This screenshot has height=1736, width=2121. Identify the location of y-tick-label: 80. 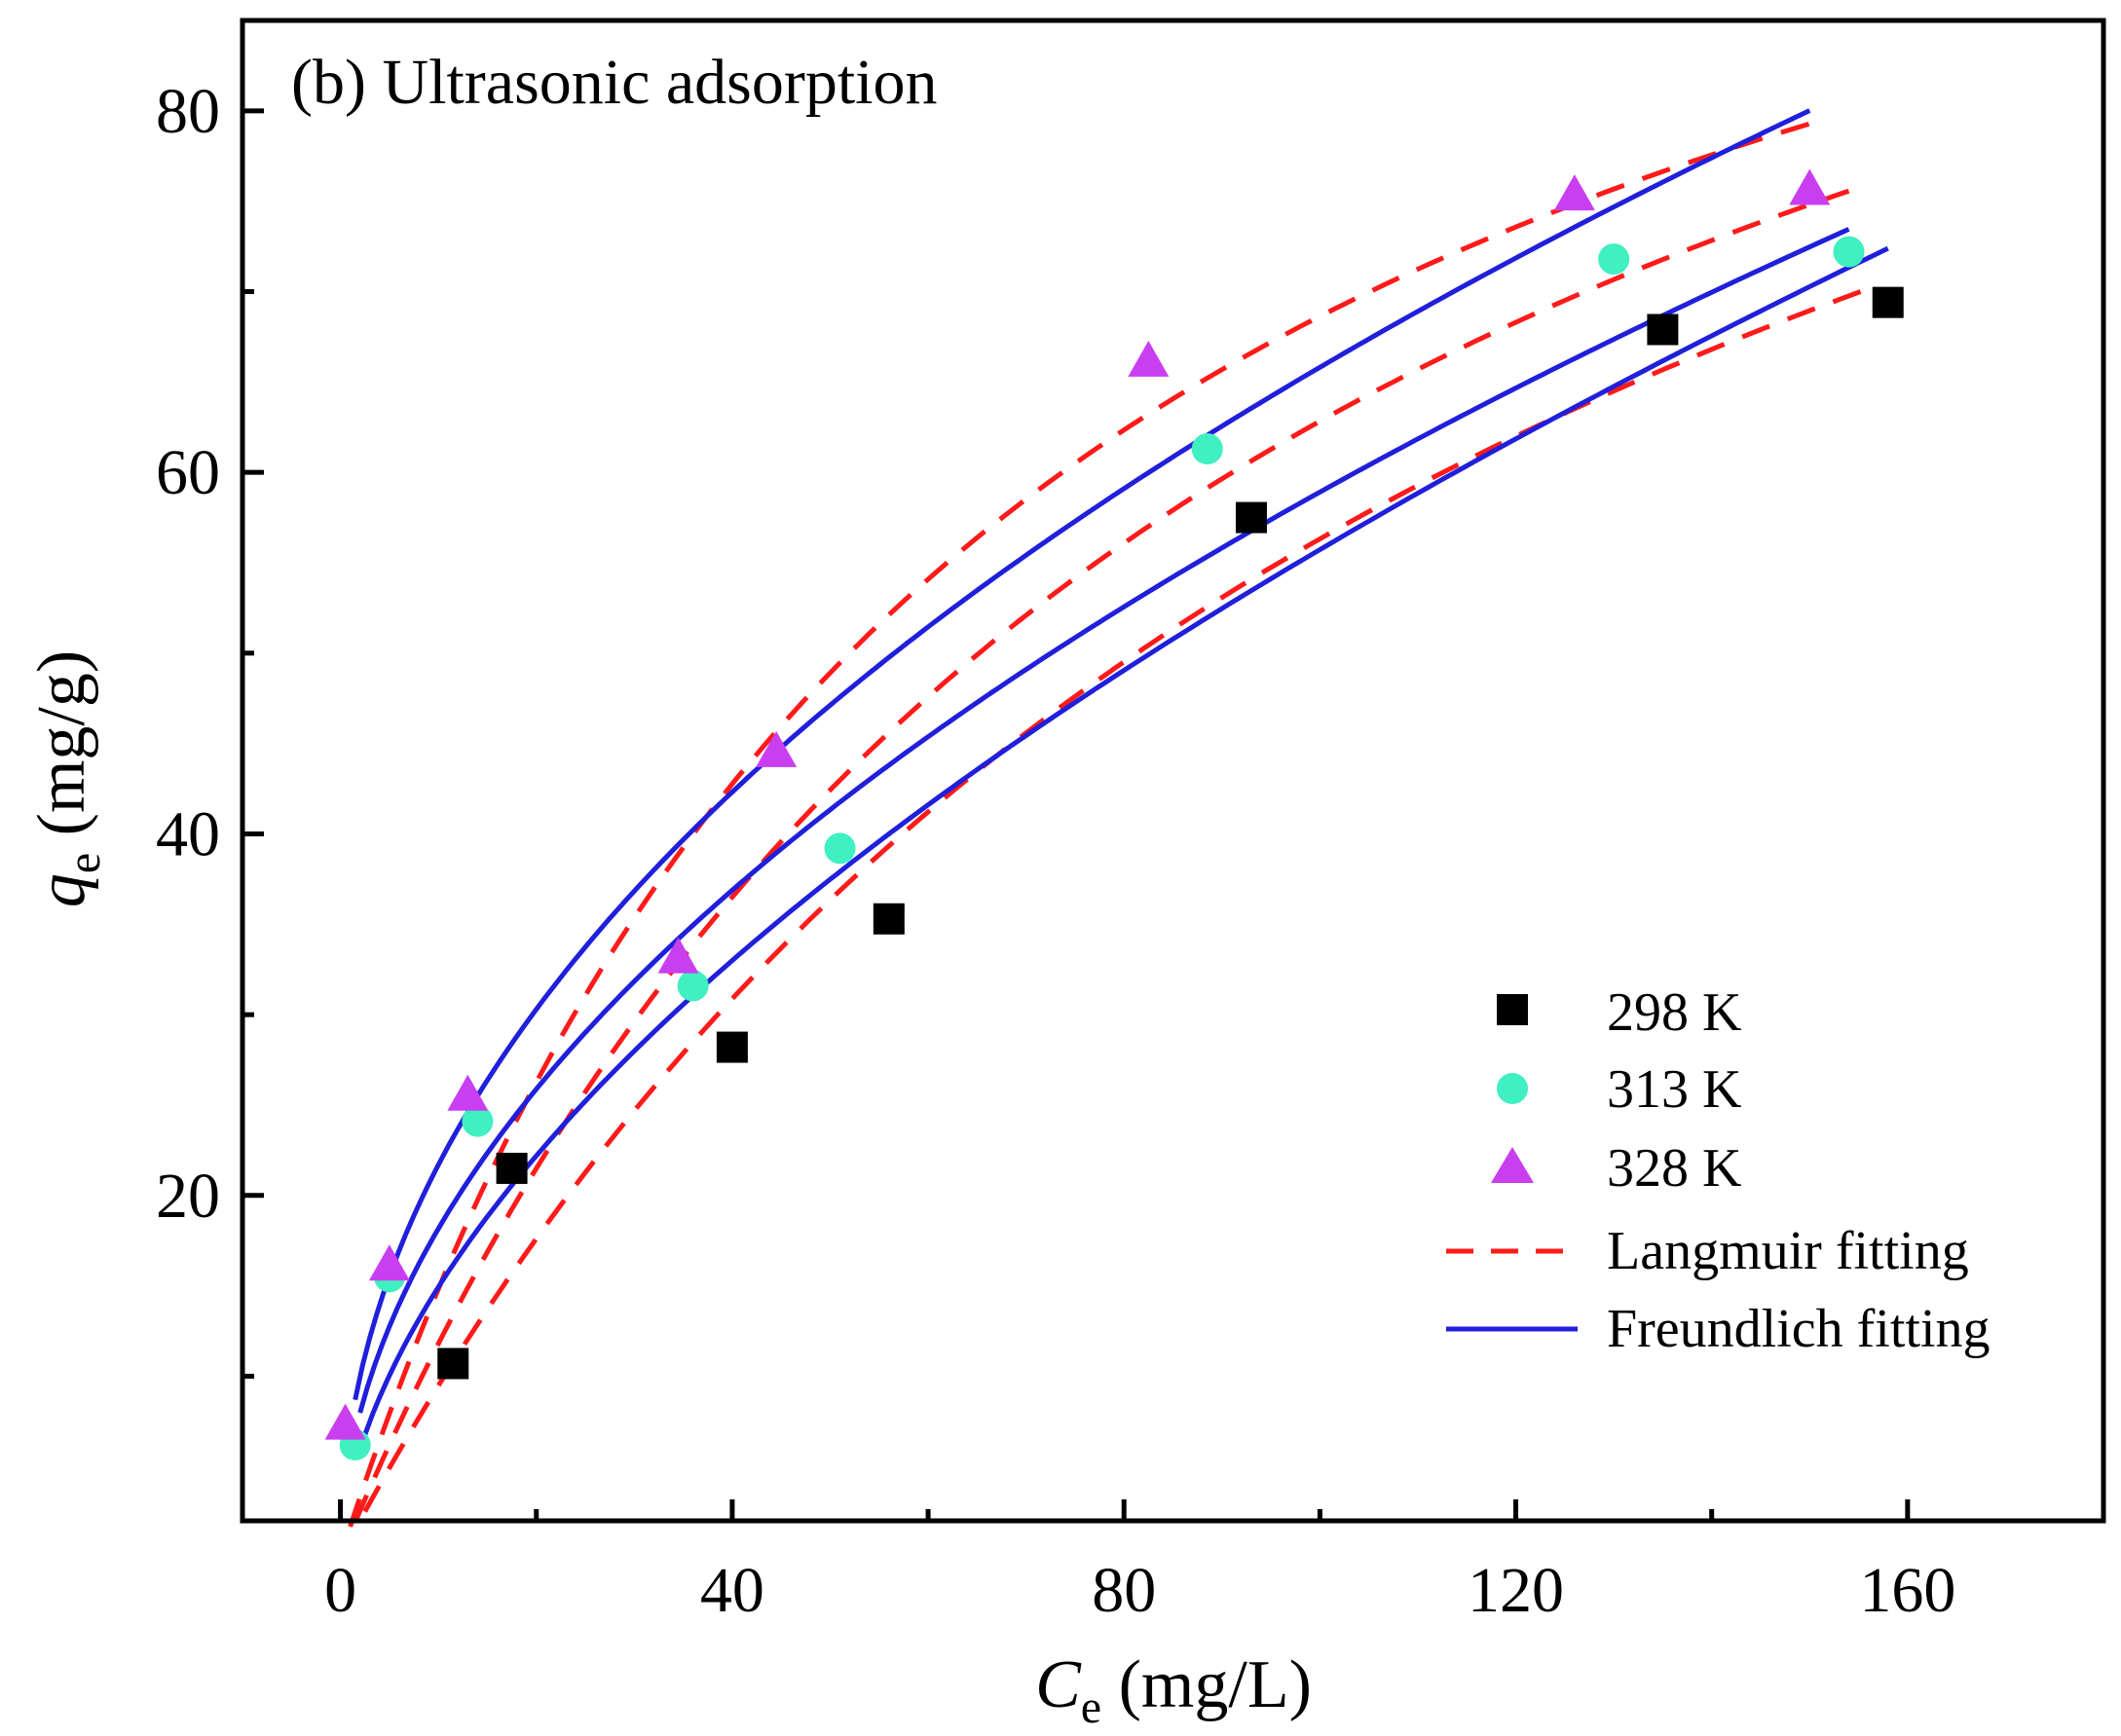
(188, 111).